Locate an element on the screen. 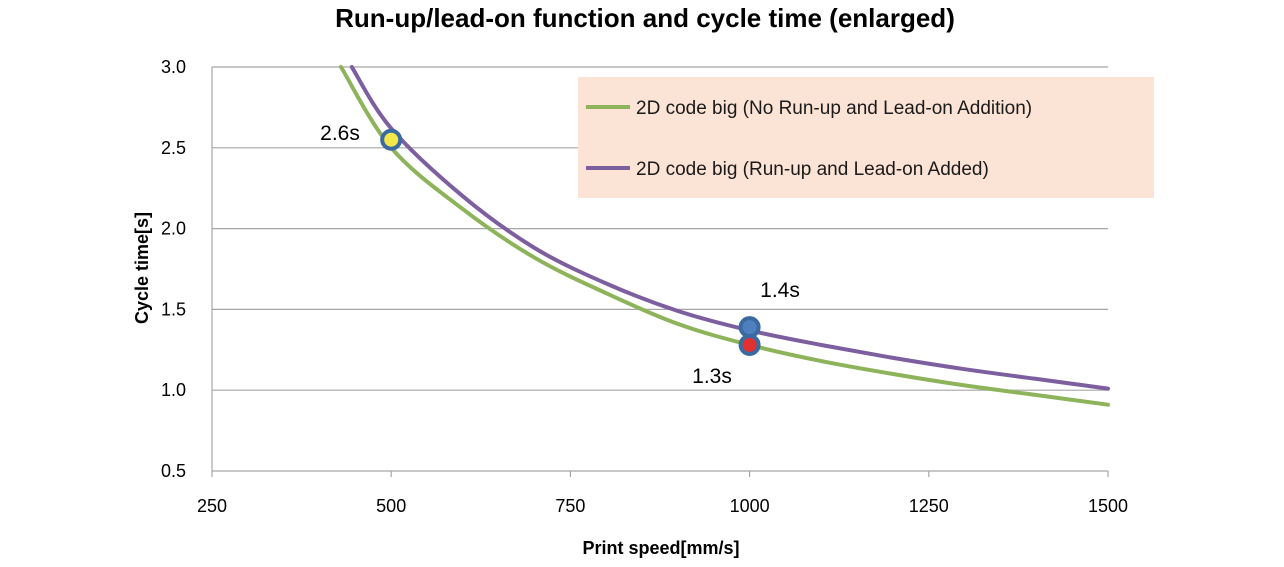 The image size is (1284, 567). y-tick-label: 2.5 is located at coordinates (173, 148).